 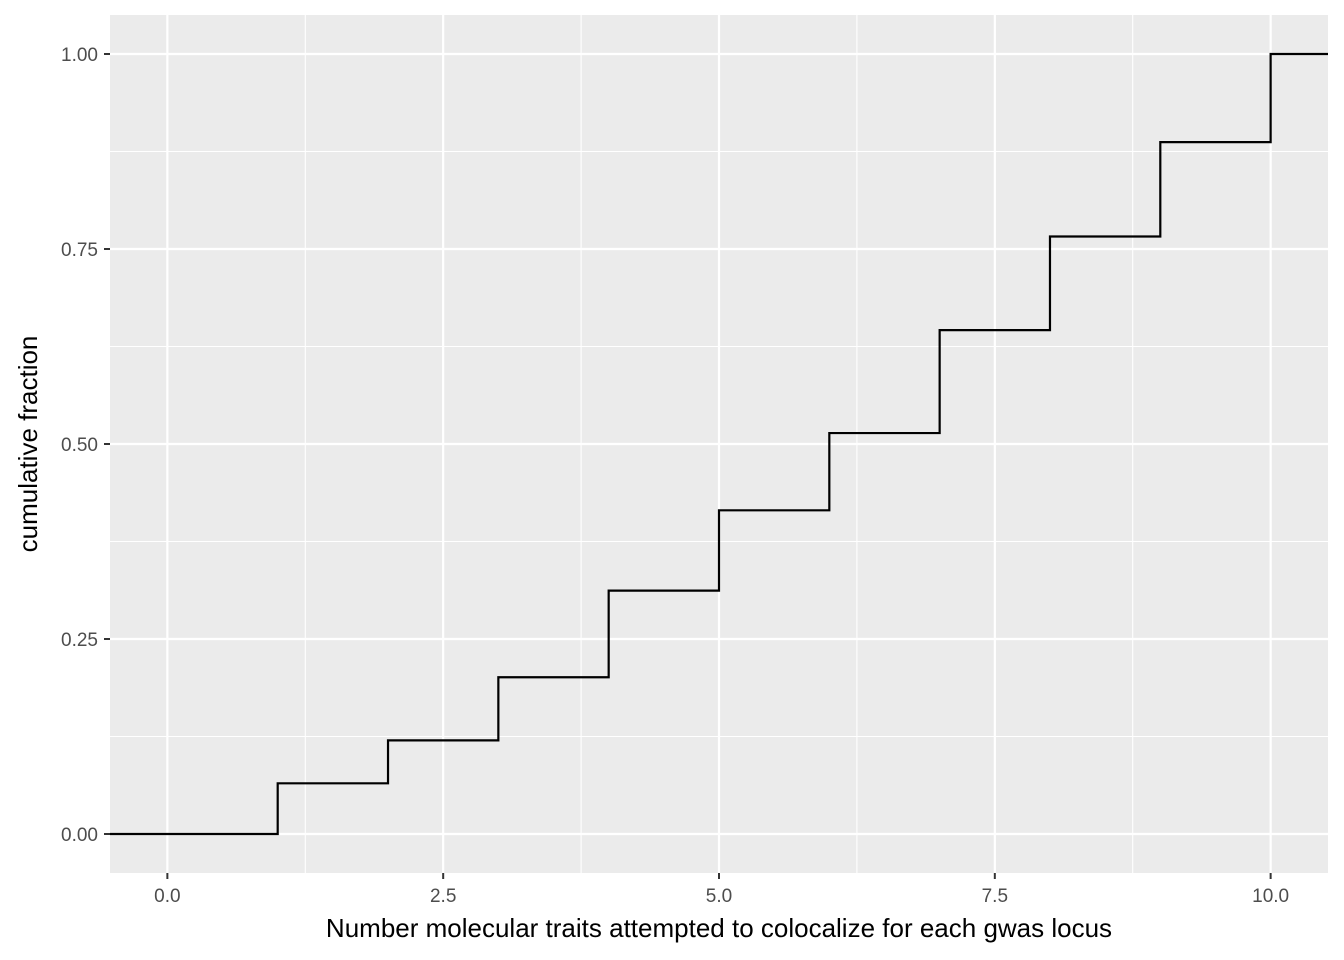 What do you see at coordinates (79, 55) in the screenshot?
I see `y-tick-label: 1.00` at bounding box center [79, 55].